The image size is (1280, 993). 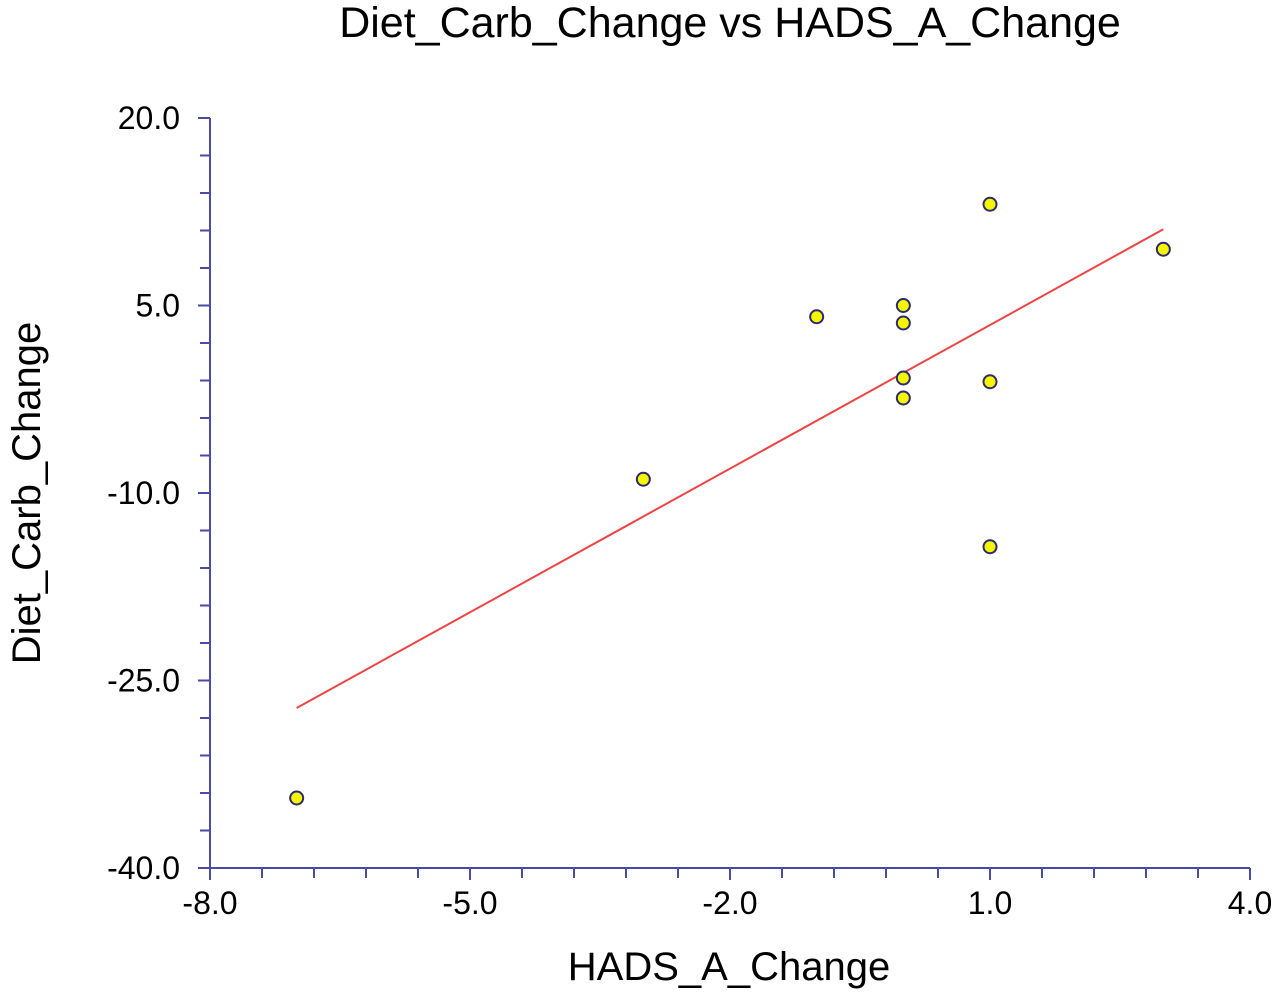 I want to click on x-tick-label: 4.0, so click(x=1250, y=903).